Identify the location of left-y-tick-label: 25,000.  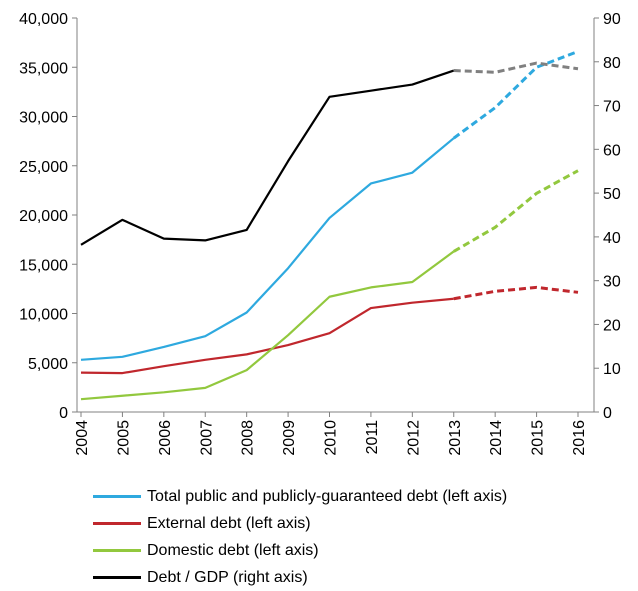
(43, 167).